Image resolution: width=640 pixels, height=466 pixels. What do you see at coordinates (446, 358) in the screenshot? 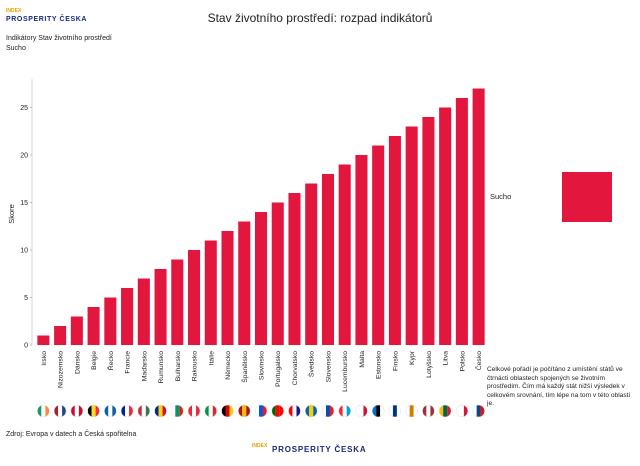
I see `x-tick-label: Litva` at bounding box center [446, 358].